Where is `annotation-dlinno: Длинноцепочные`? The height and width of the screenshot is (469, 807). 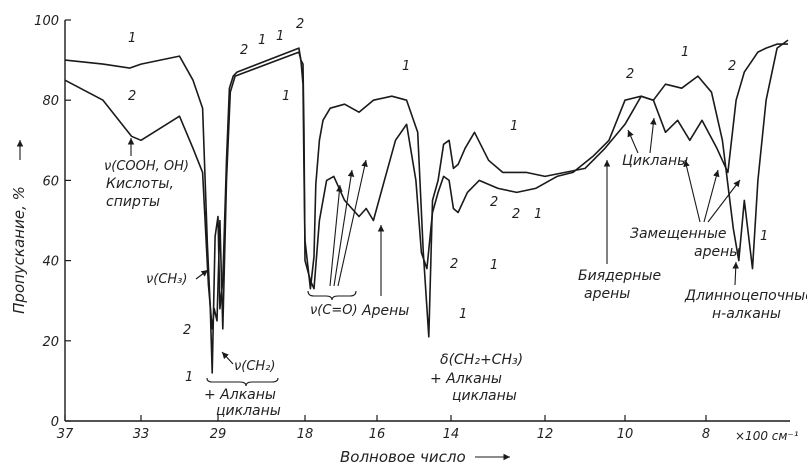
annotation-dlinno: Длинноцепочные is located at coordinates (745, 296).